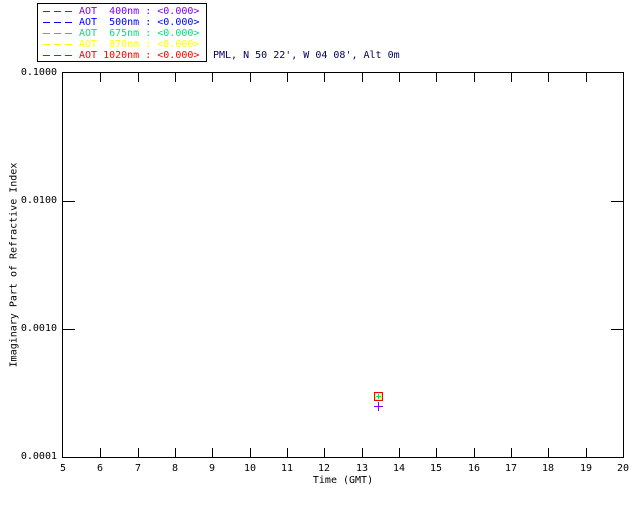  I want to click on legend-item: AOT 870nm : <0.000>, so click(123, 44).